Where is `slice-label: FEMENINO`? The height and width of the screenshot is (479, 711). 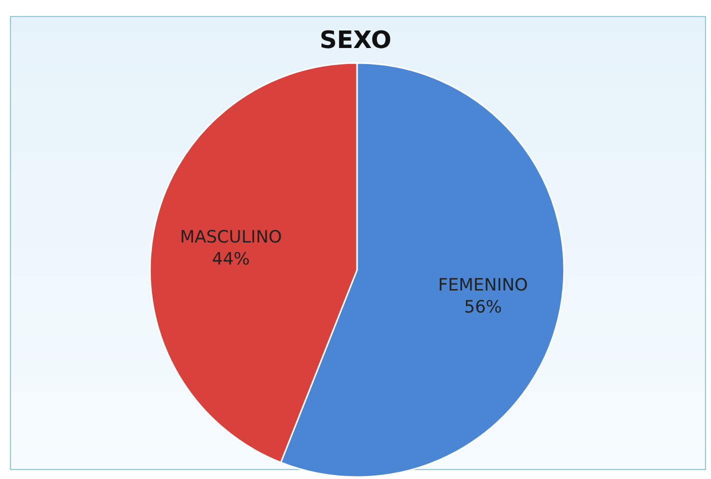 slice-label: FEMENINO is located at coordinates (483, 286).